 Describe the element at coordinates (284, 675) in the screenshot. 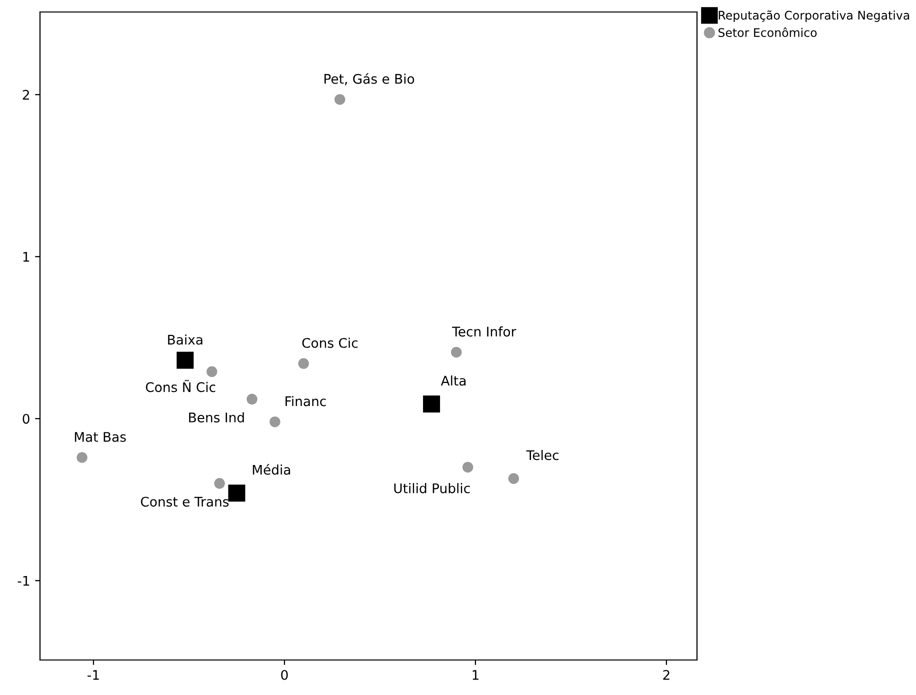

I see `x-tick-label: 0` at that location.